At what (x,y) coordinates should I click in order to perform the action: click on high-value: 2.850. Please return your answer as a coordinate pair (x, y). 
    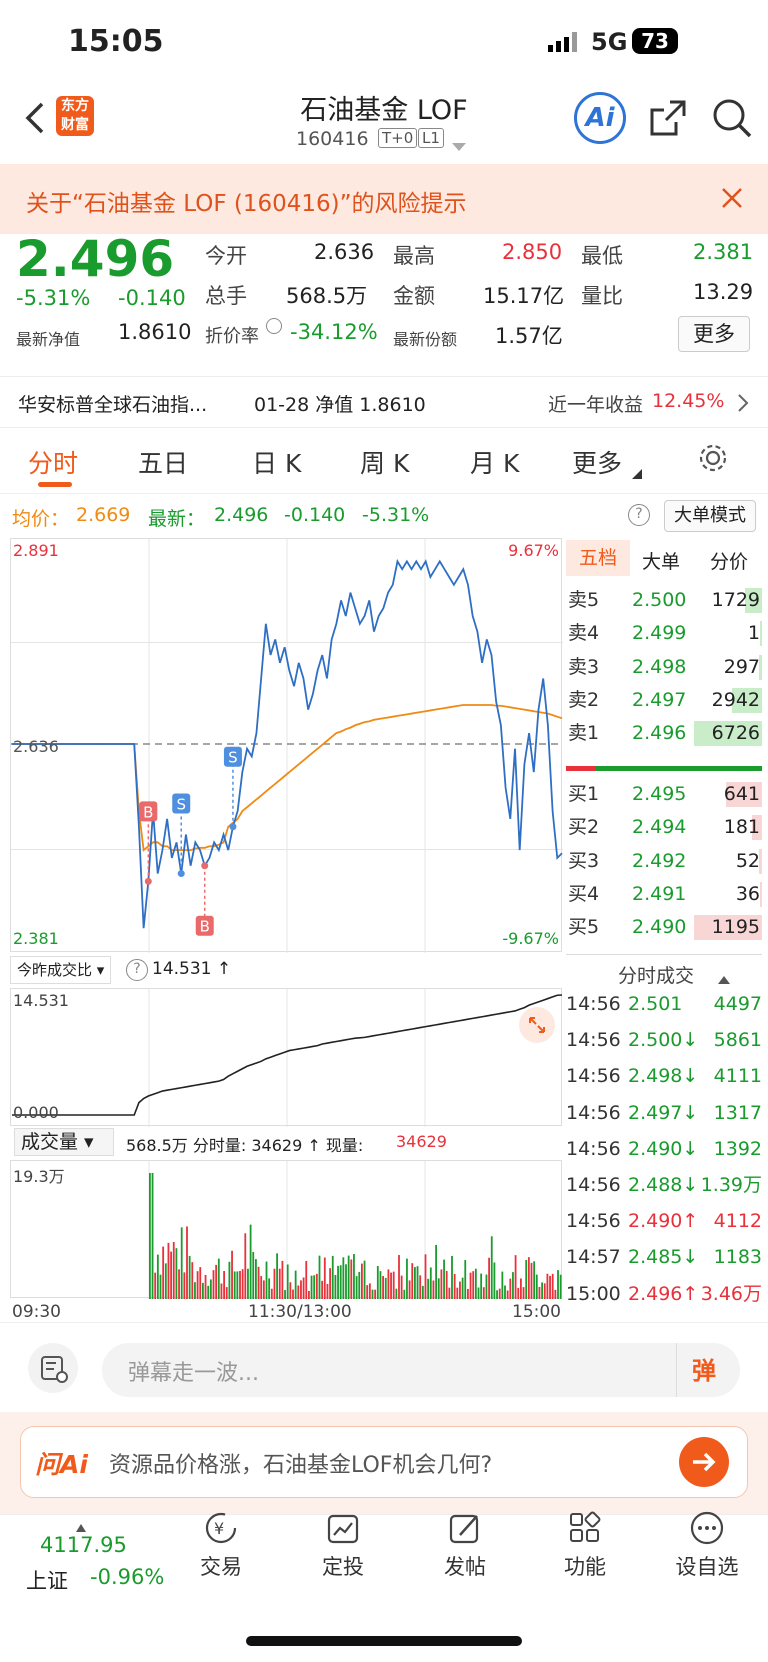
    Looking at the image, I should click on (532, 252).